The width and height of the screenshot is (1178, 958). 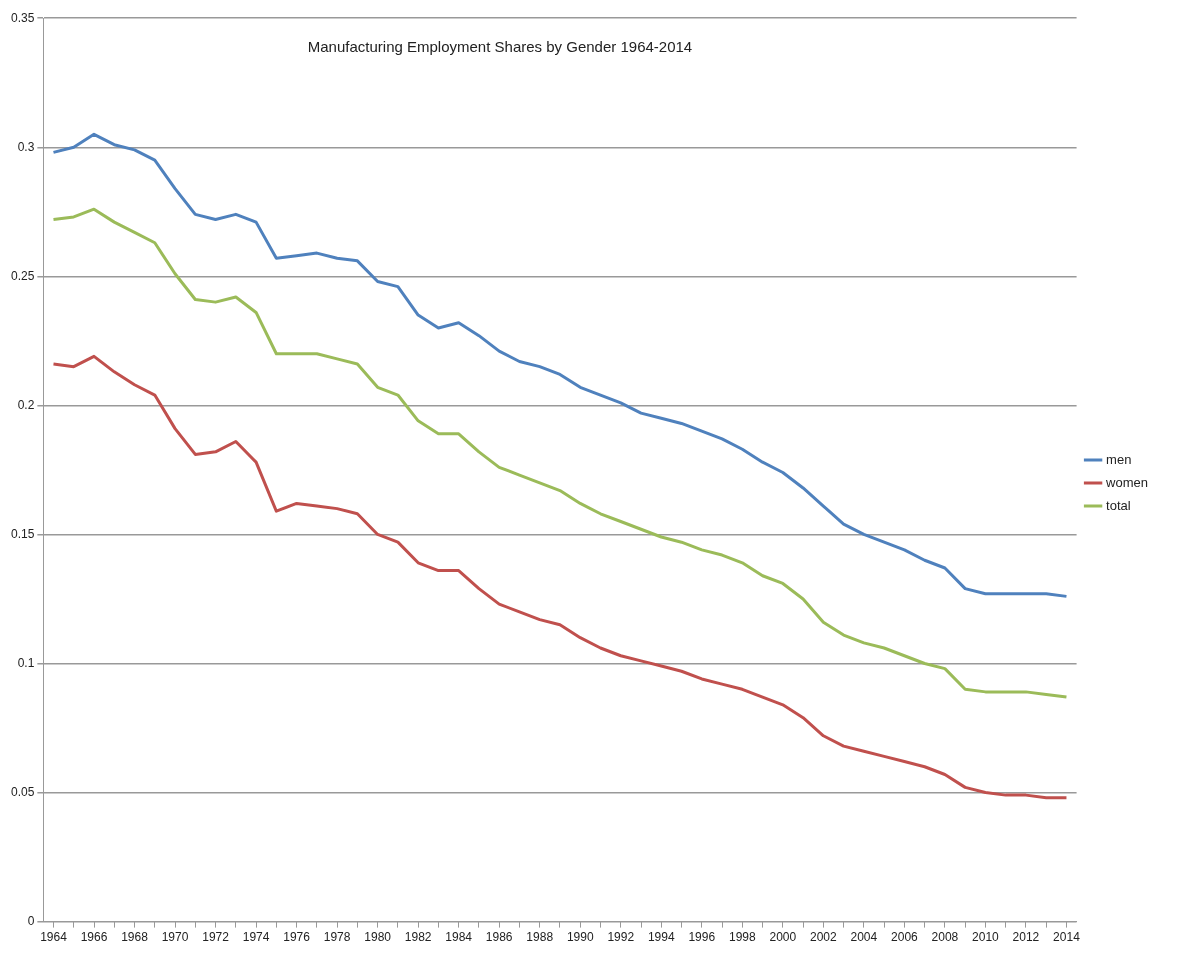 What do you see at coordinates (702, 937) in the screenshot?
I see `x-tick-label: 1996` at bounding box center [702, 937].